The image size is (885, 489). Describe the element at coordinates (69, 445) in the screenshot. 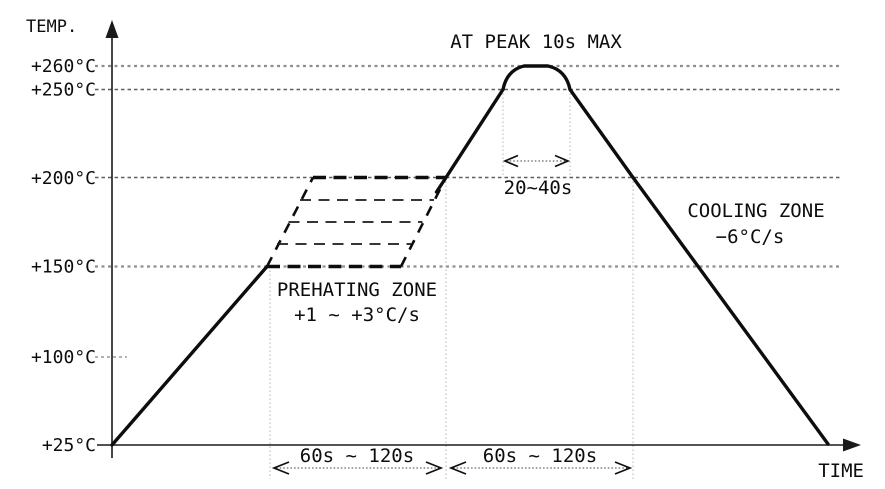

I see `tick-label-25c: +25°C` at that location.